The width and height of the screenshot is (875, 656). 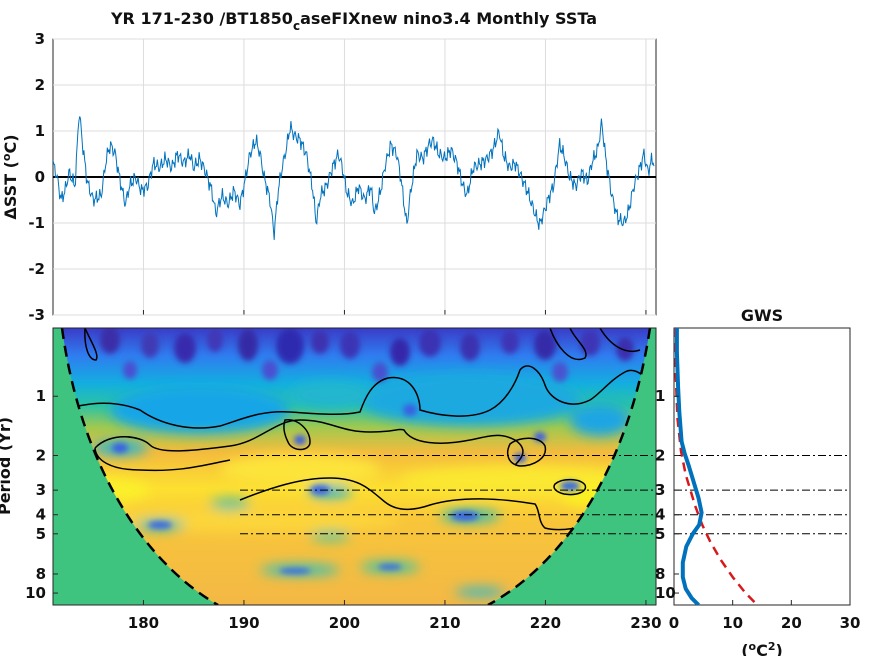 What do you see at coordinates (791, 623) in the screenshot?
I see `gws-x-tick-label: 20` at bounding box center [791, 623].